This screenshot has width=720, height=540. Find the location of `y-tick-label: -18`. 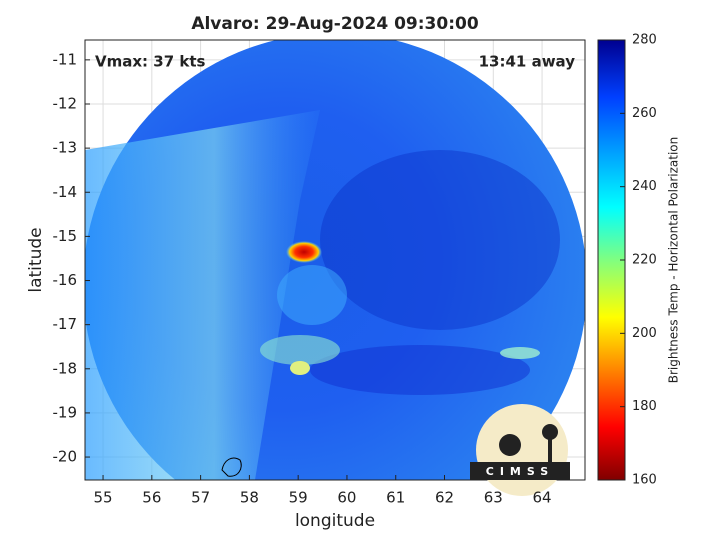

y-tick-label: -18 is located at coordinates (65, 368).